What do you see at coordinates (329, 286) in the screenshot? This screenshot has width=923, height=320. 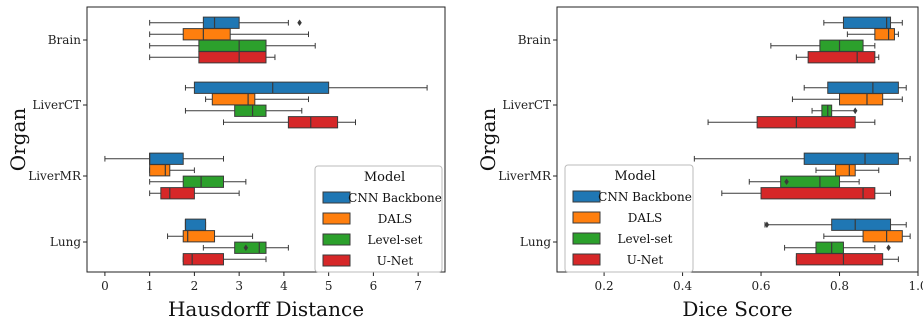 I see `x-tick-label: 5` at bounding box center [329, 286].